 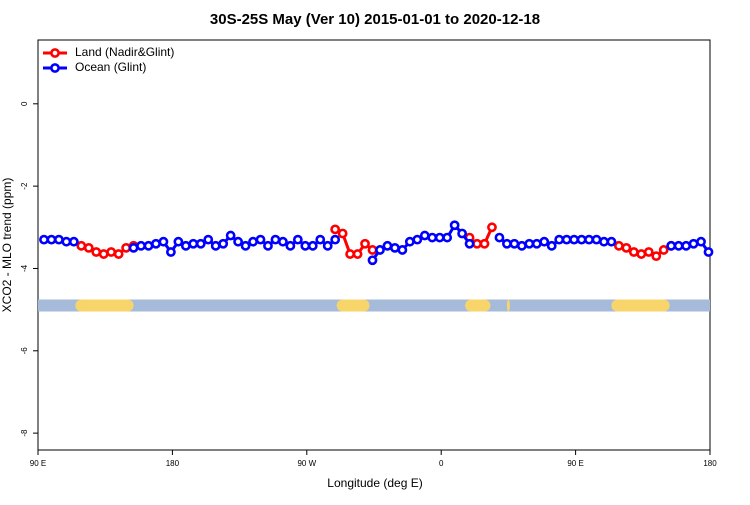 I want to click on y-tick-label: -2, so click(x=24, y=186).